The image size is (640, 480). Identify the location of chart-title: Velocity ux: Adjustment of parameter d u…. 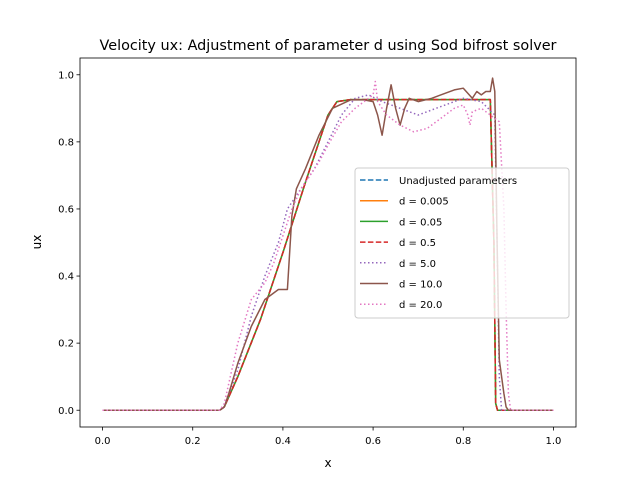
(328, 46).